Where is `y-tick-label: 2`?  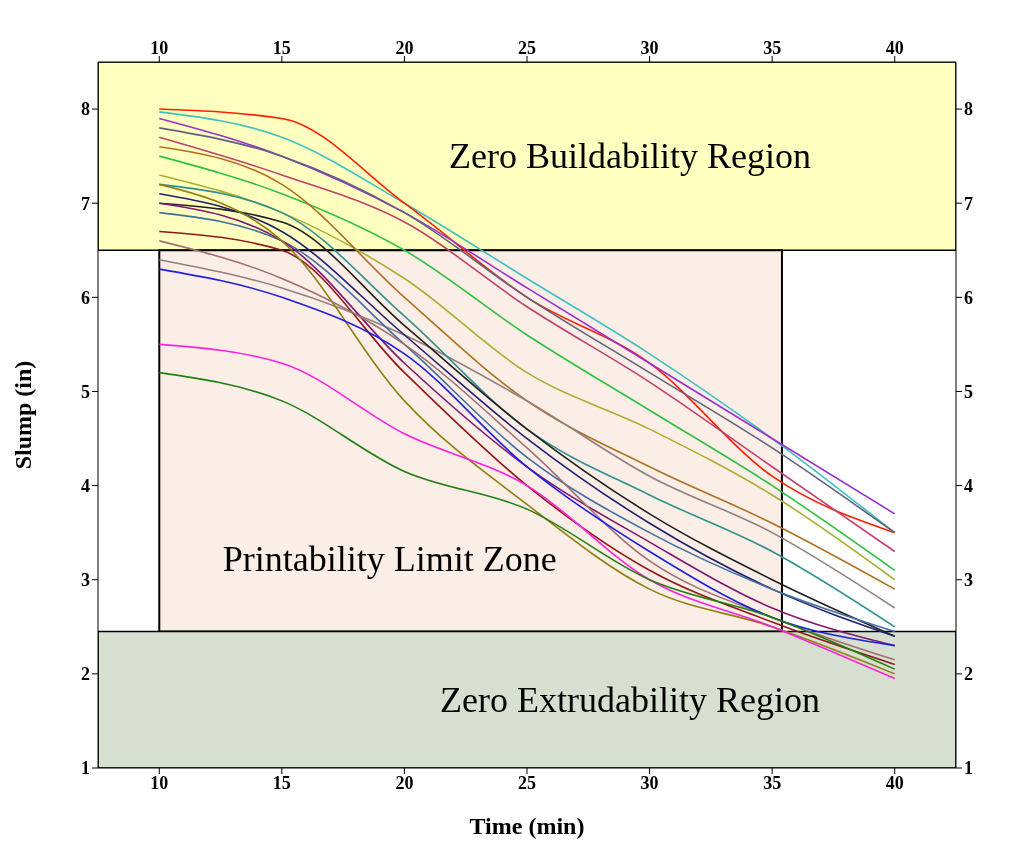
y-tick-label: 2 is located at coordinates (85, 674).